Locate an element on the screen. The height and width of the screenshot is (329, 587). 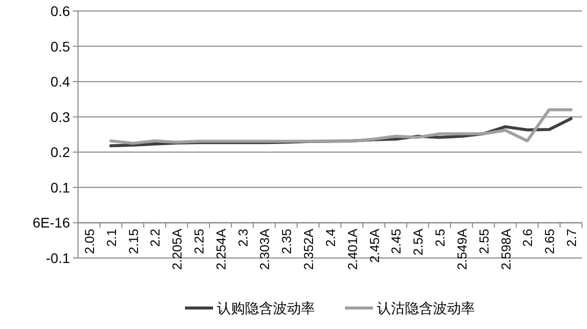
x-tick-label: 2.3 is located at coordinates (242, 237).